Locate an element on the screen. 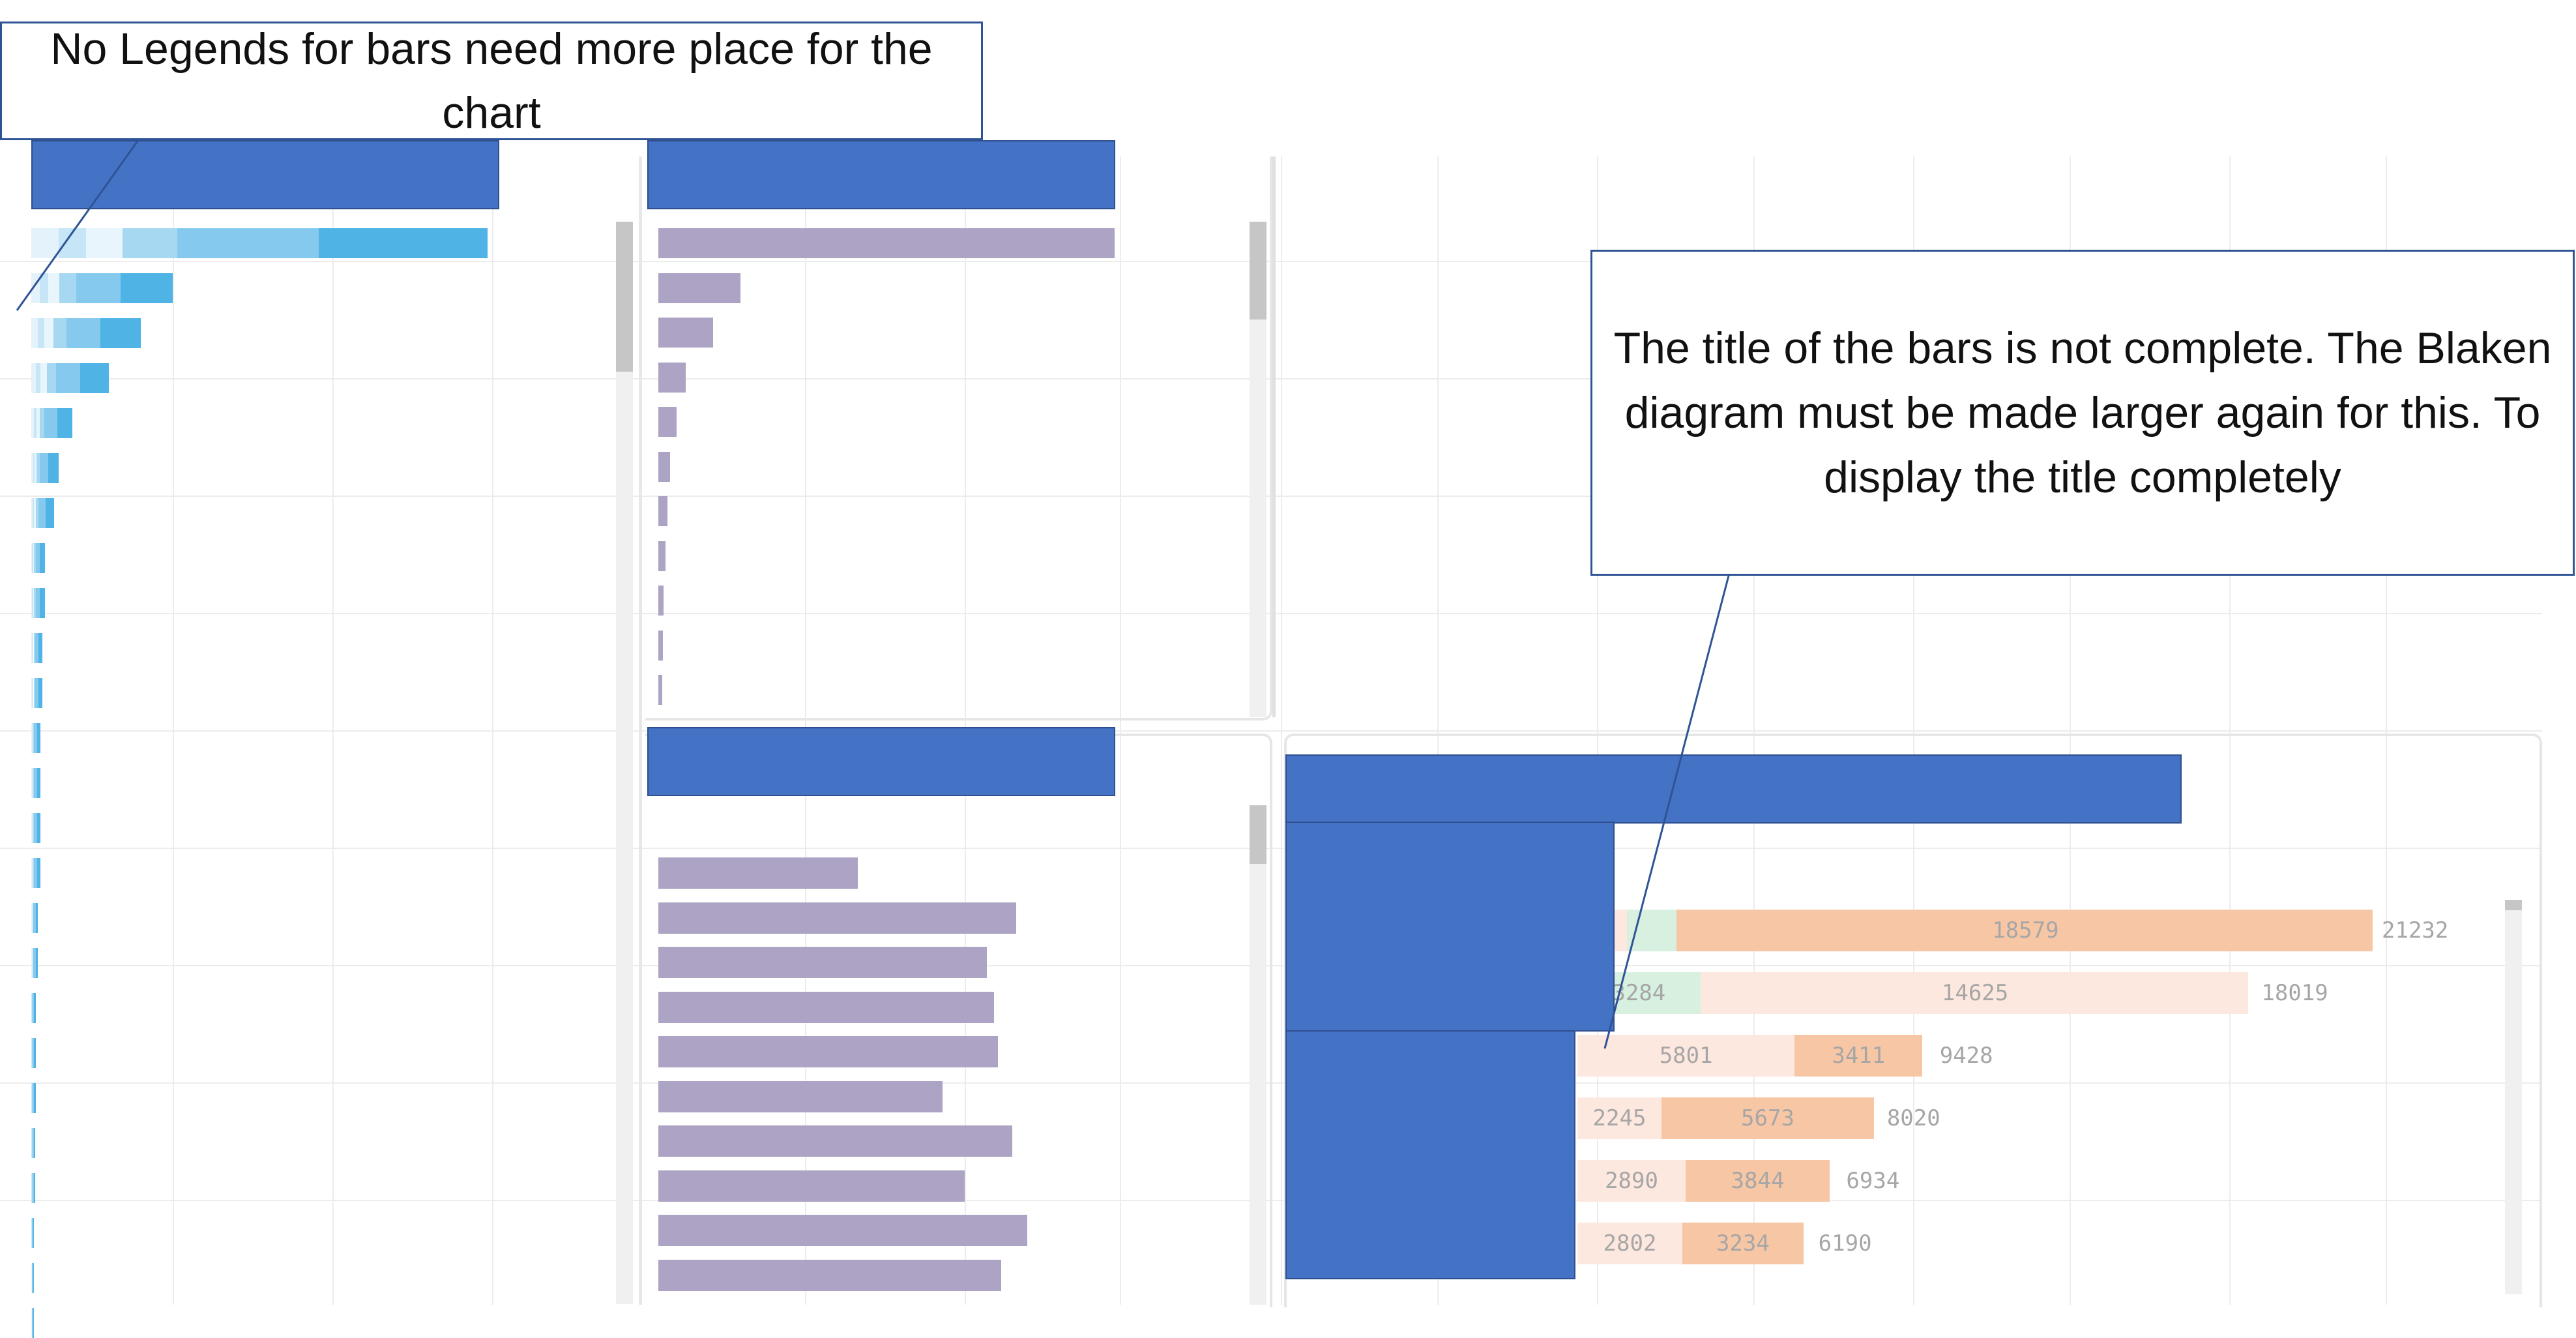  redacted-title-top-middle is located at coordinates (881, 174).